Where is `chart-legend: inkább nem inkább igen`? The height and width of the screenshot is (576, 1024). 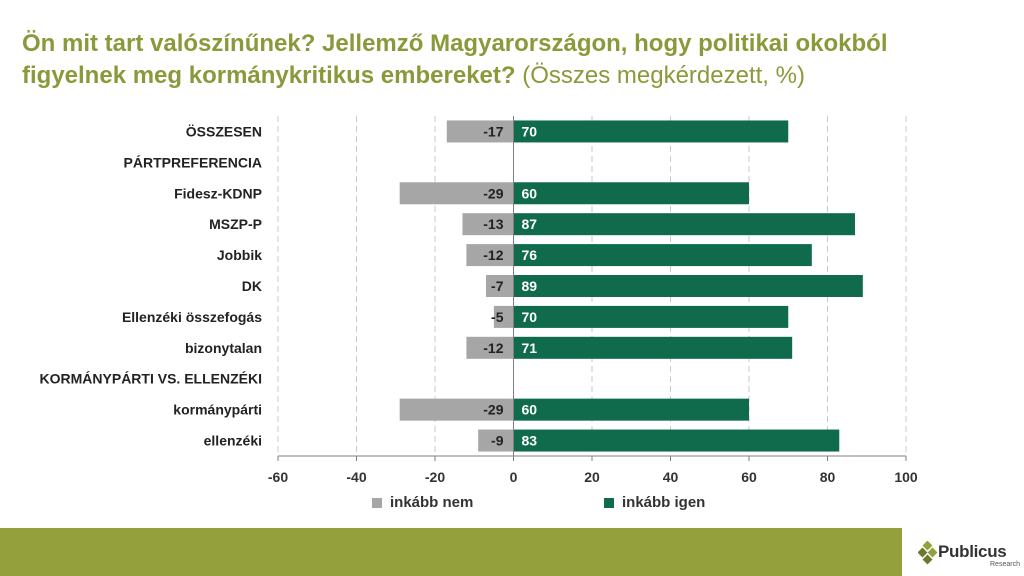
chart-legend: inkább nem inkább igen is located at coordinates (512, 504).